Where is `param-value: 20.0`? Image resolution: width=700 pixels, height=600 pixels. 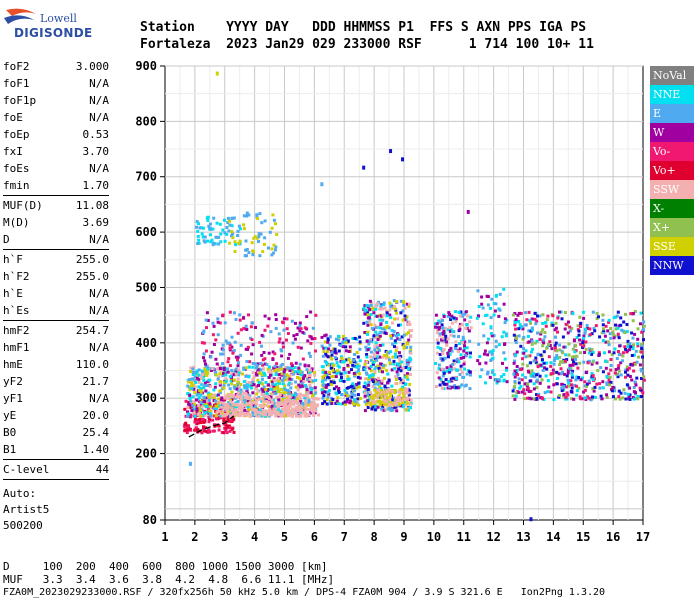 param-value: 20.0 is located at coordinates (96, 415).